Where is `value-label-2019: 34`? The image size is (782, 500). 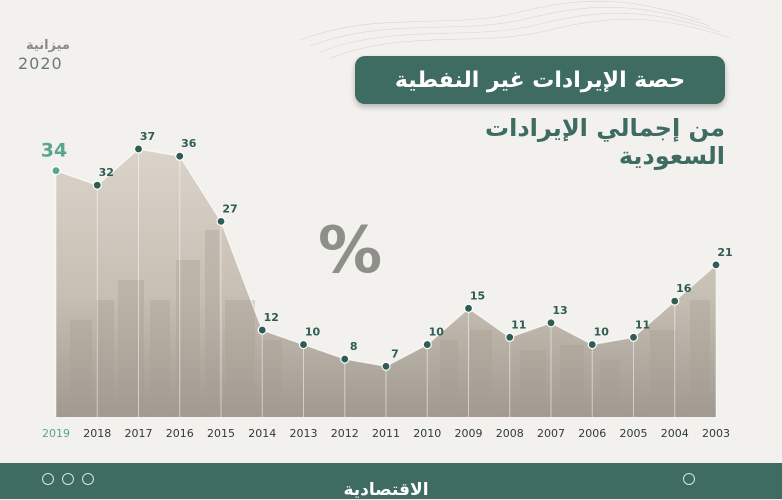
value-label-2019: 34 is located at coordinates (54, 151).